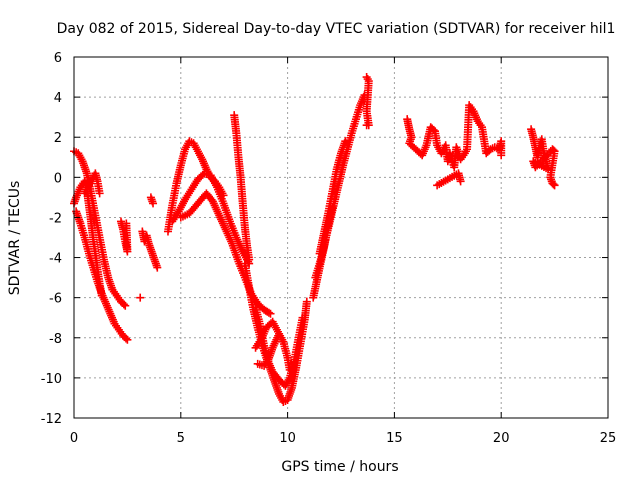 The width and height of the screenshot is (640, 480). I want to click on y-axis-label: SDTVAR / TECUs, so click(15, 238).